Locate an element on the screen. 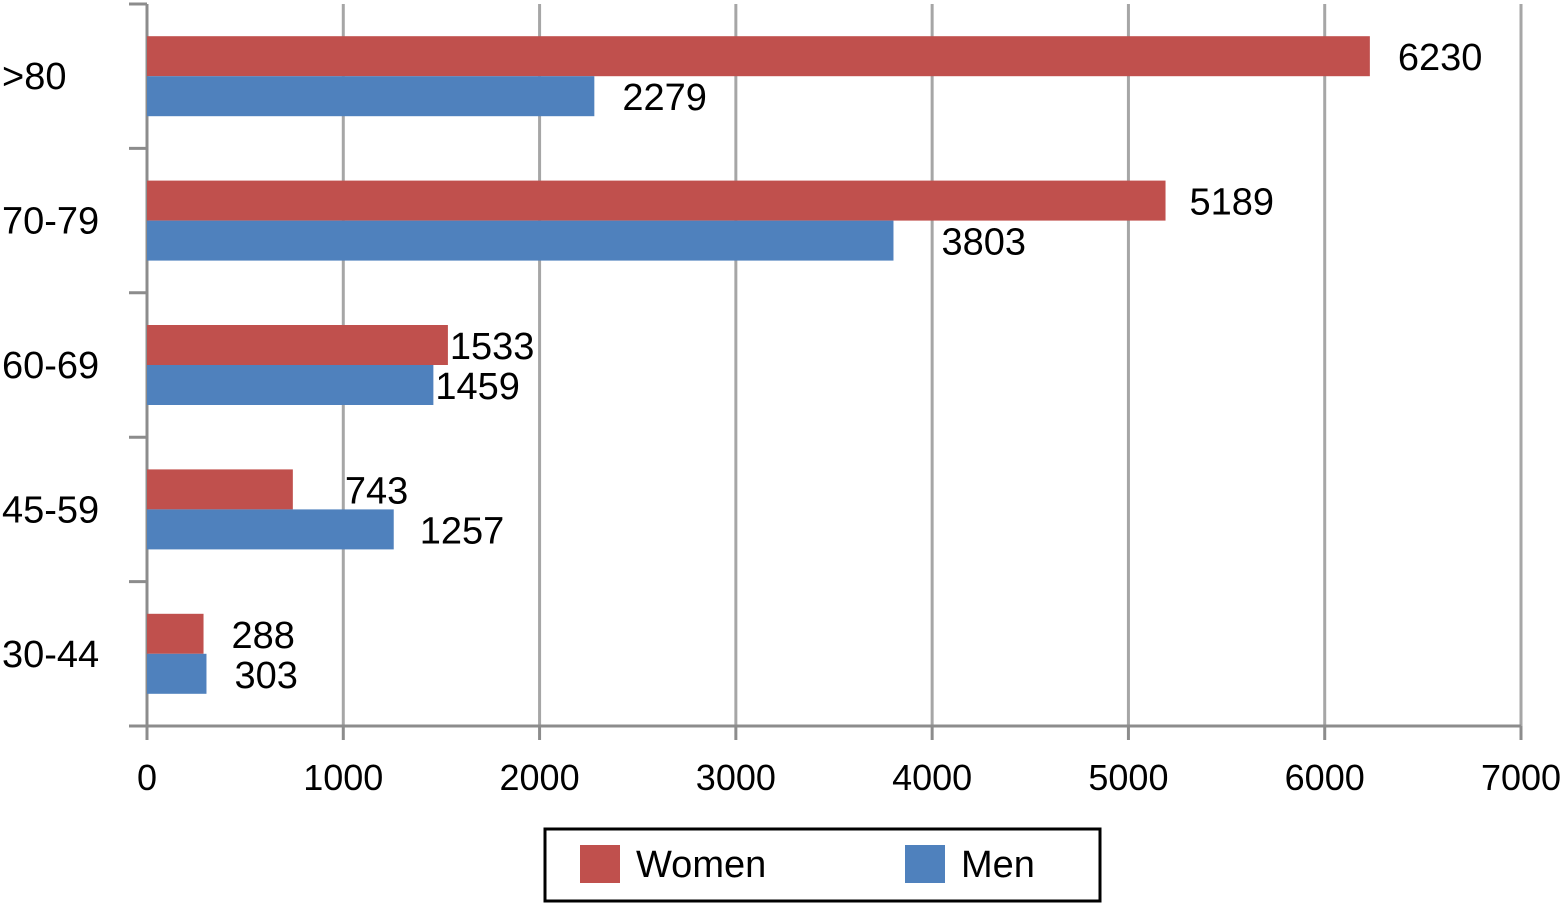 The image size is (1563, 903). data-label-men-3044: 303 is located at coordinates (265, 676).